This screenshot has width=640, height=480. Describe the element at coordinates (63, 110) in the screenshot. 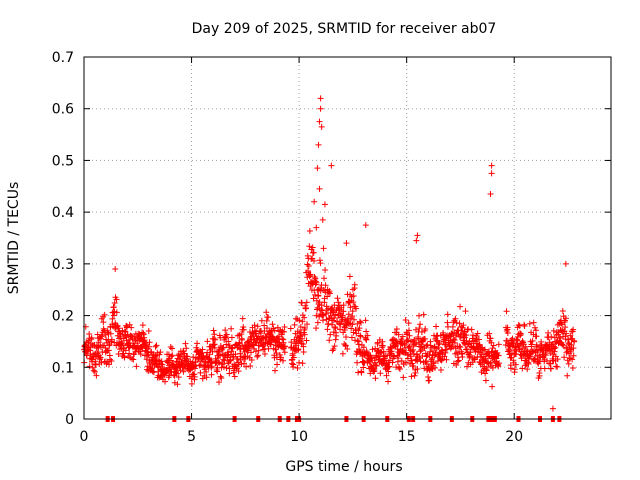

I see `y-tick-label: 0.6` at that location.